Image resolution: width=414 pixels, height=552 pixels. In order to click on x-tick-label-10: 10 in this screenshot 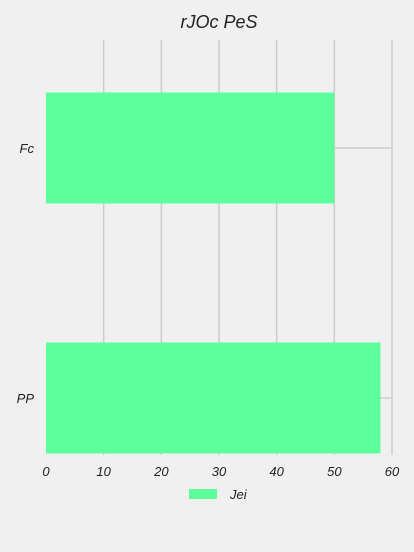, I will do `click(103, 471)`.